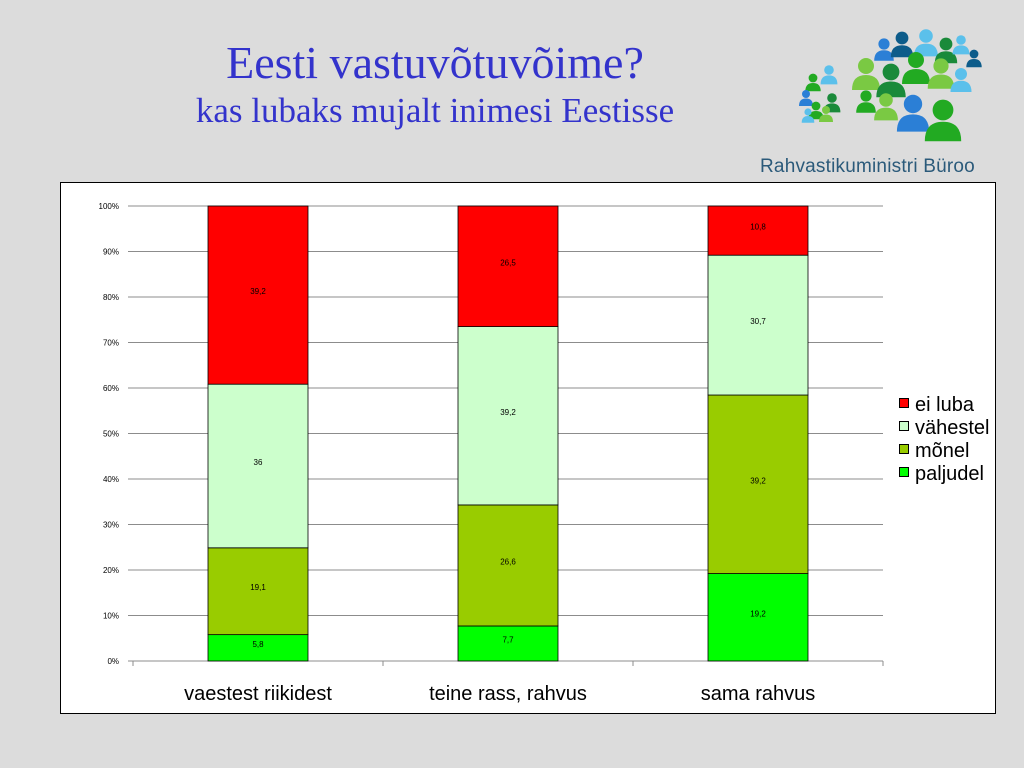 This screenshot has width=1024, height=768. Describe the element at coordinates (111, 297) in the screenshot. I see `y-tick-label: 80%` at that location.